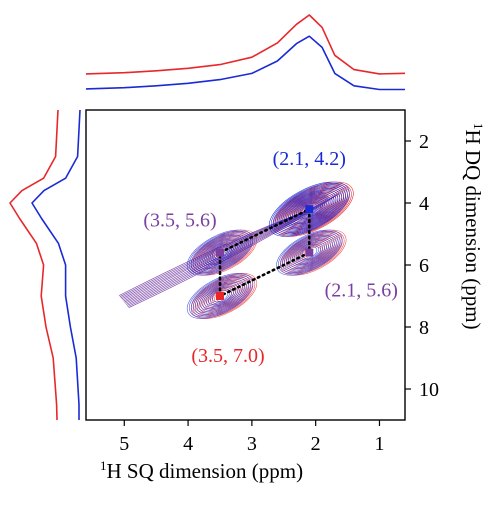  Describe the element at coordinates (205, 471) in the screenshot. I see `x-axis-title-text: H SQ dimension (ppm)` at that location.